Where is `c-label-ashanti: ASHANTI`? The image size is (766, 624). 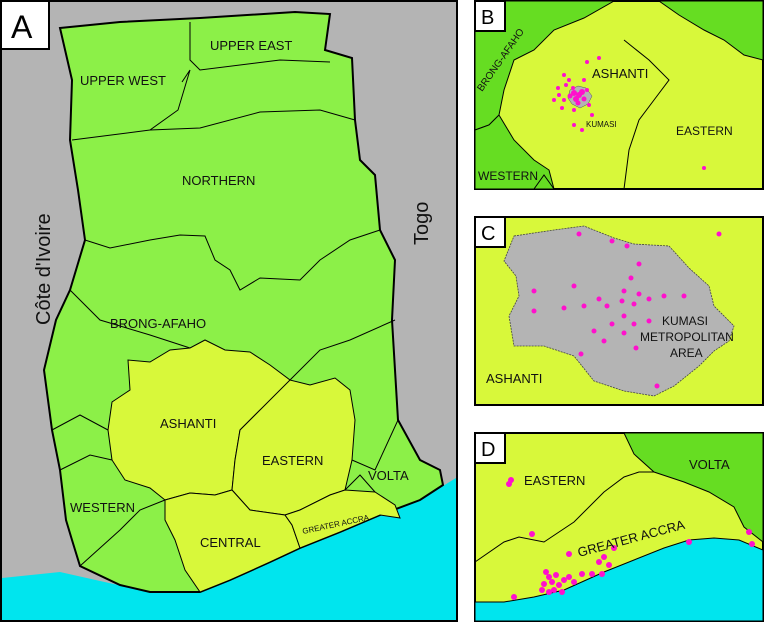 c-label-ashanti: ASHANTI is located at coordinates (514, 378).